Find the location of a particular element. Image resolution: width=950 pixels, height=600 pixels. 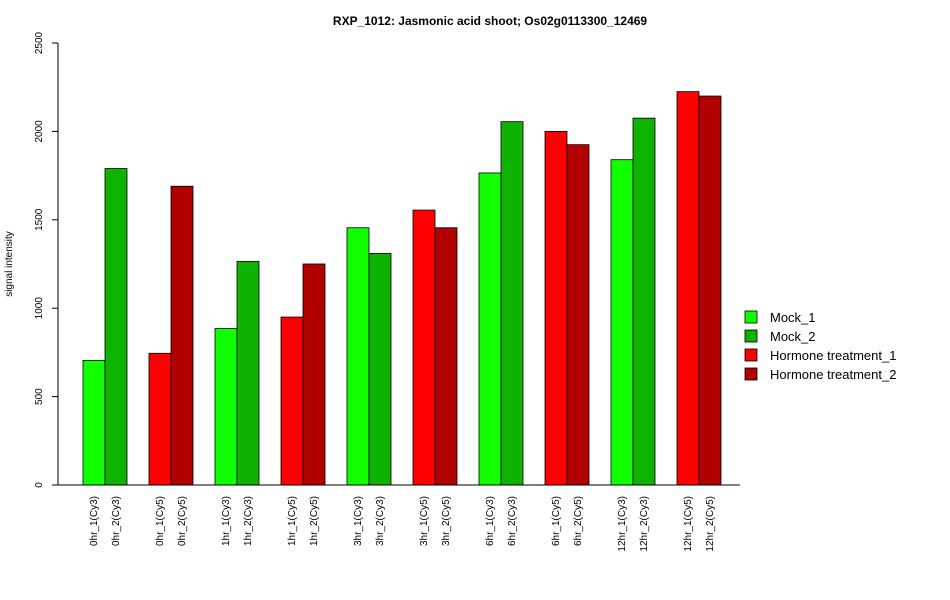

x-tick-label: 12hr_1(Cy3) is located at coordinates (622, 524).